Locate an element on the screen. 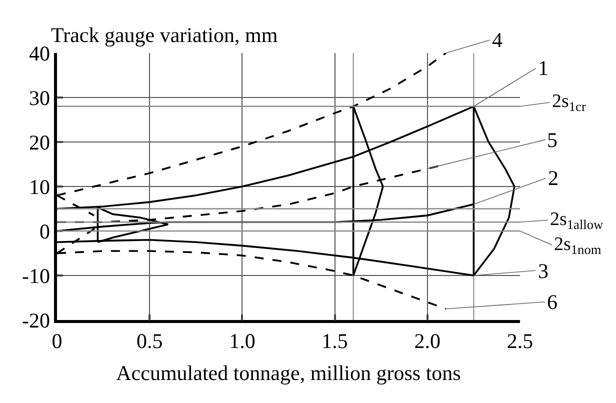  annotation: 5 is located at coordinates (552, 140).